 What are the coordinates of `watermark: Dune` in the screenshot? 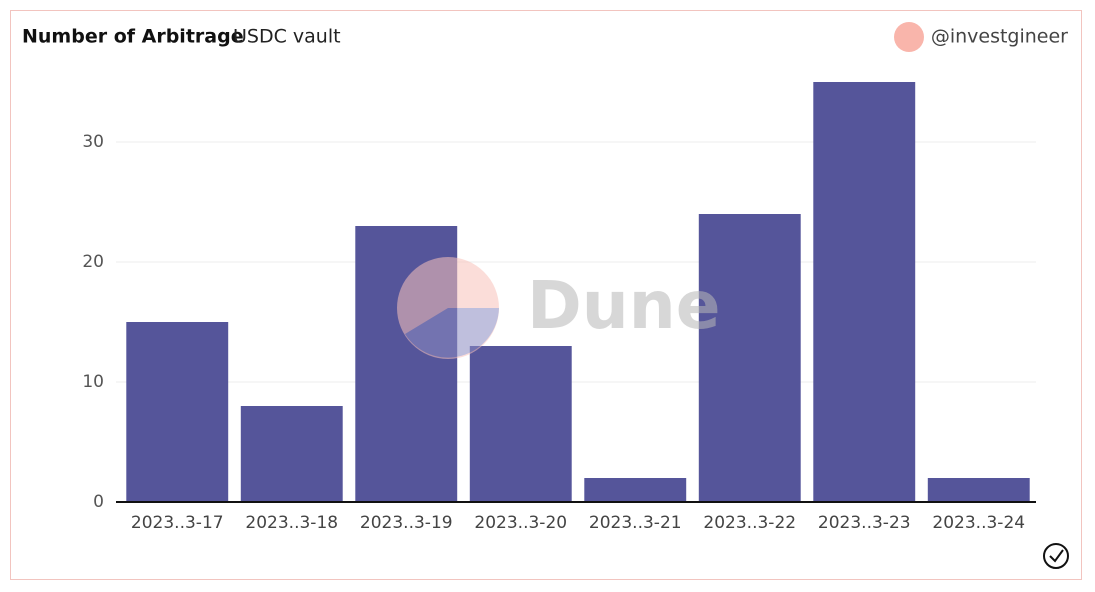 It's located at (559, 308).